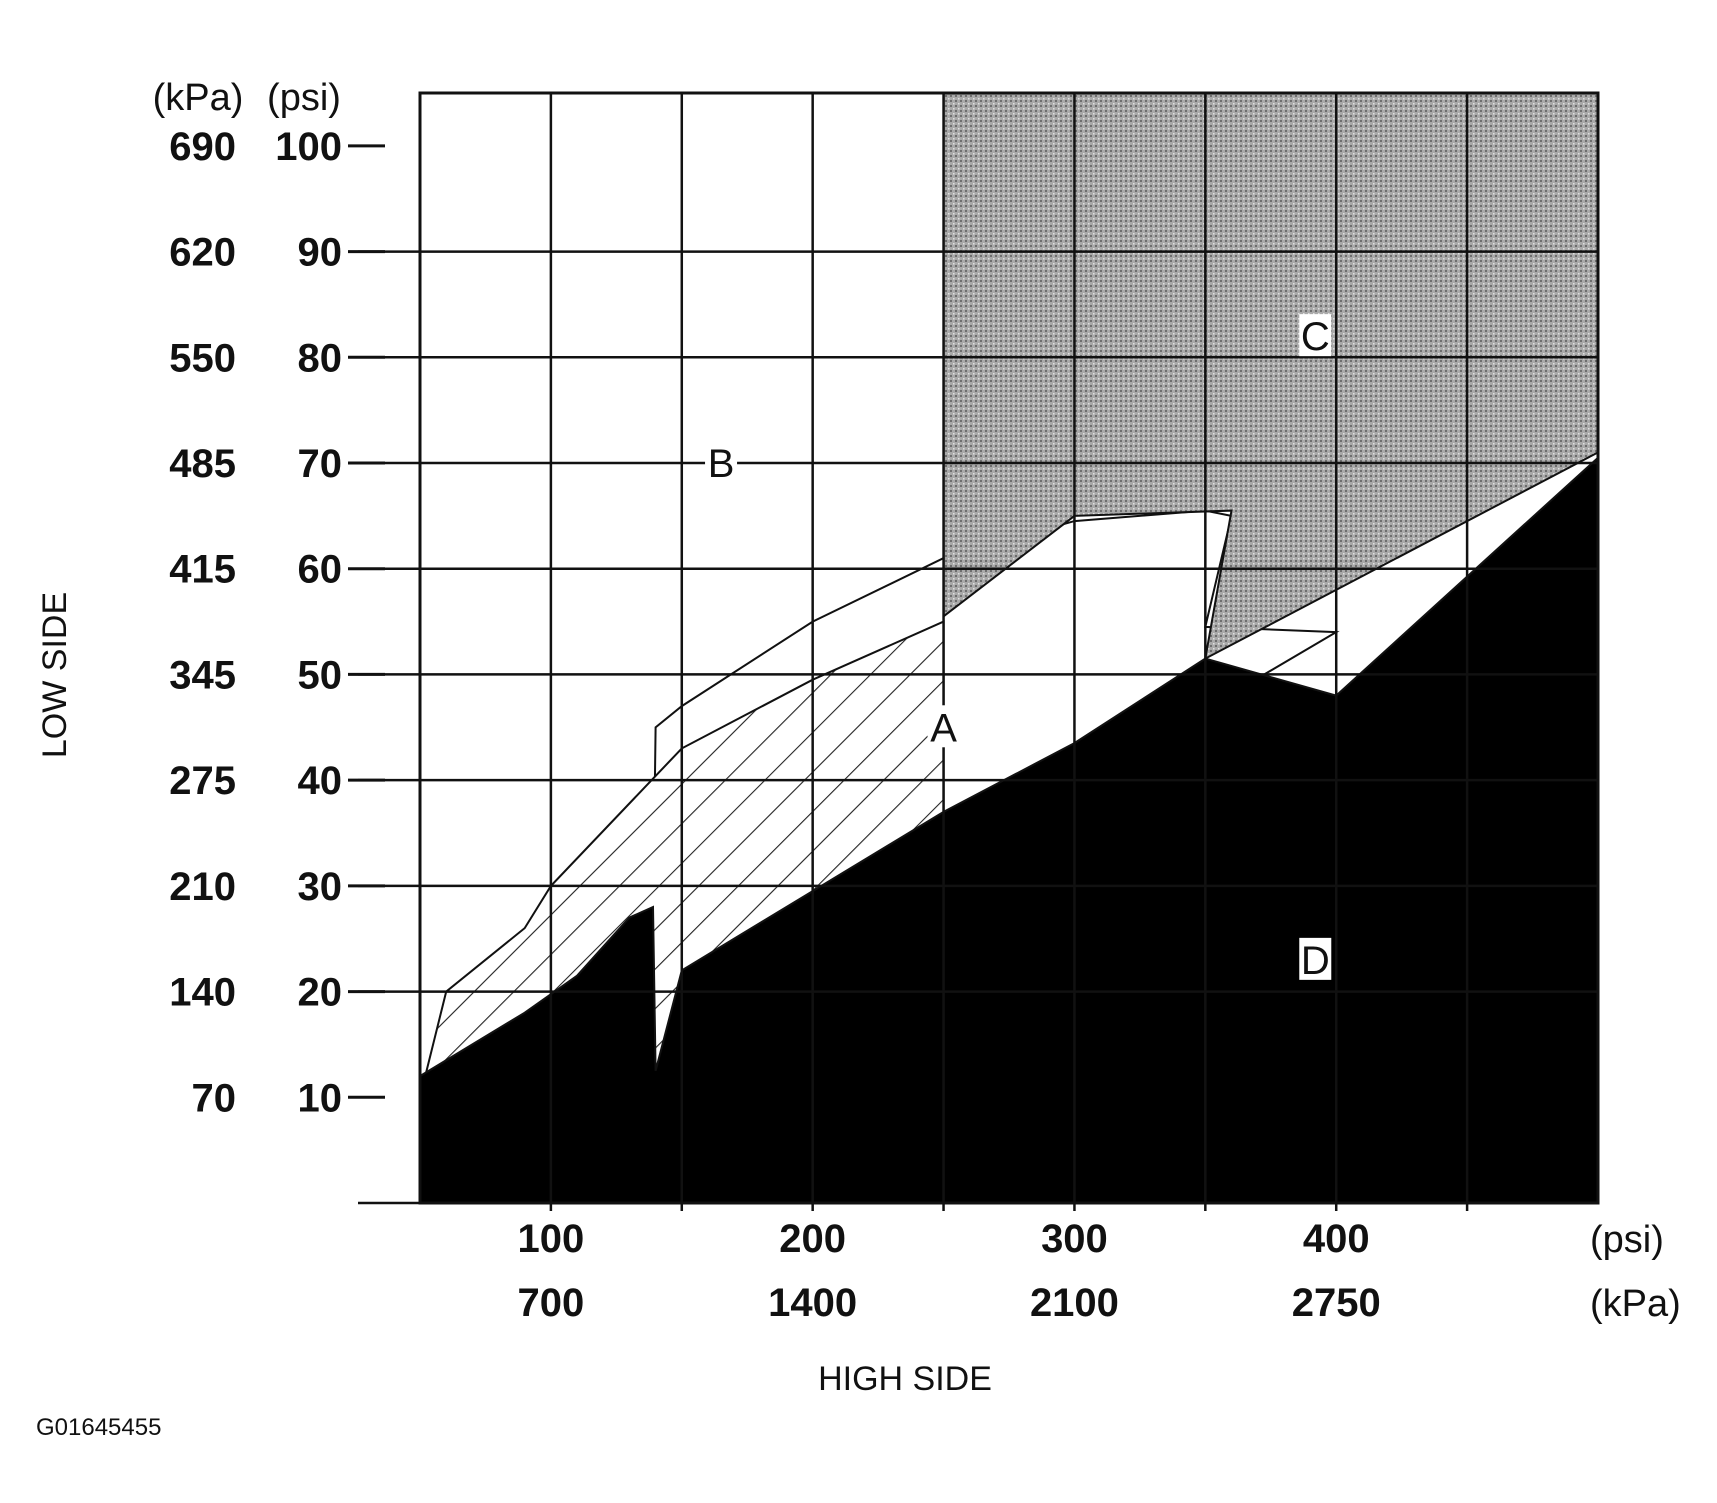 This screenshot has width=1717, height=1503. Describe the element at coordinates (320, 993) in the screenshot. I see `y-tick-label-psi: 20` at that location.